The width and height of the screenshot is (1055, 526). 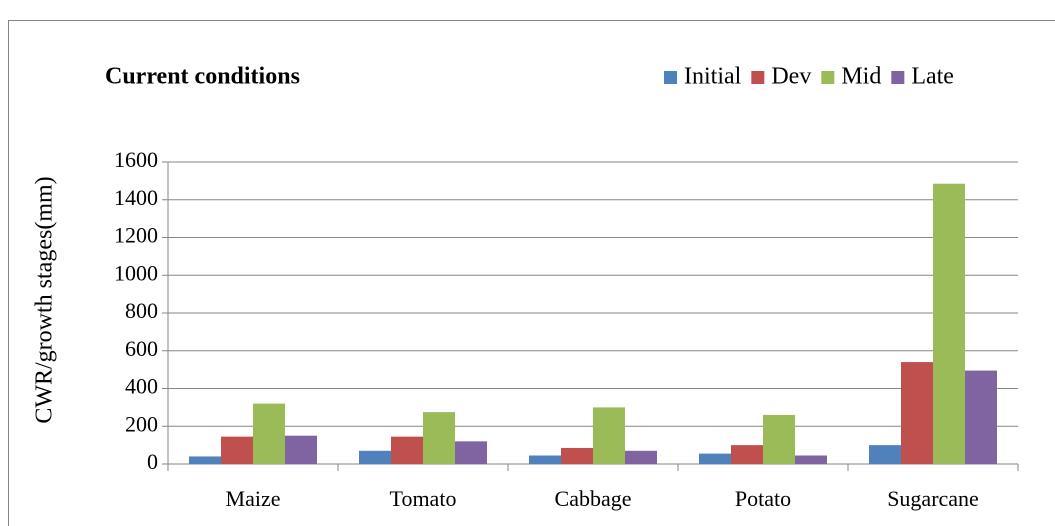 I want to click on y-tick-label: 1600, so click(x=136, y=159).